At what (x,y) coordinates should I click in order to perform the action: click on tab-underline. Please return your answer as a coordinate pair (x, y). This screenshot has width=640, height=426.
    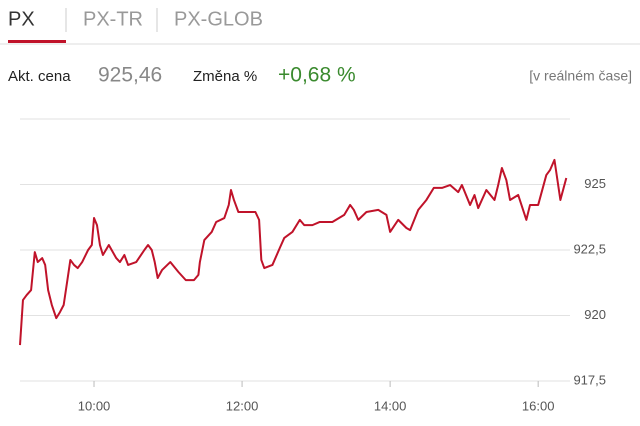
    Looking at the image, I should click on (37, 41).